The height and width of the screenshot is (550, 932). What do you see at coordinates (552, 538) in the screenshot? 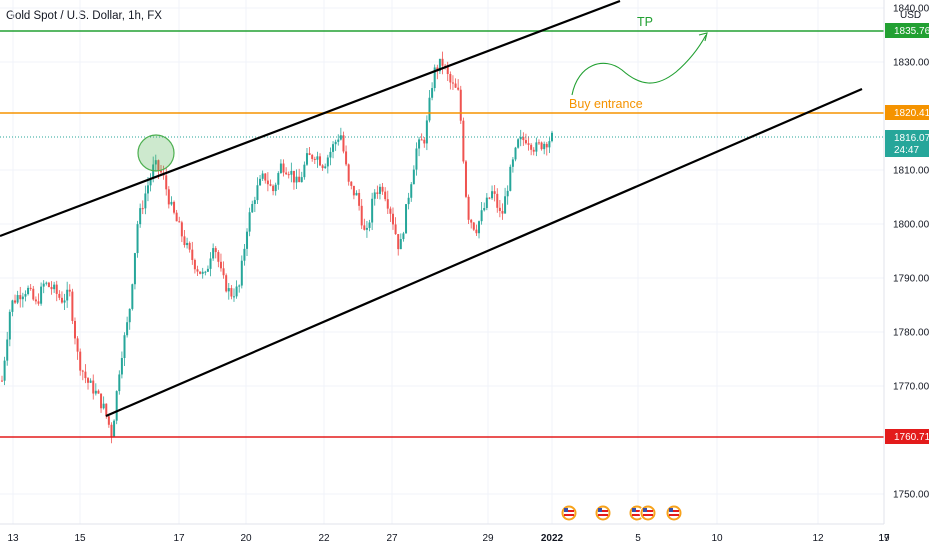
I see `x-tick-label: 2022` at bounding box center [552, 538].